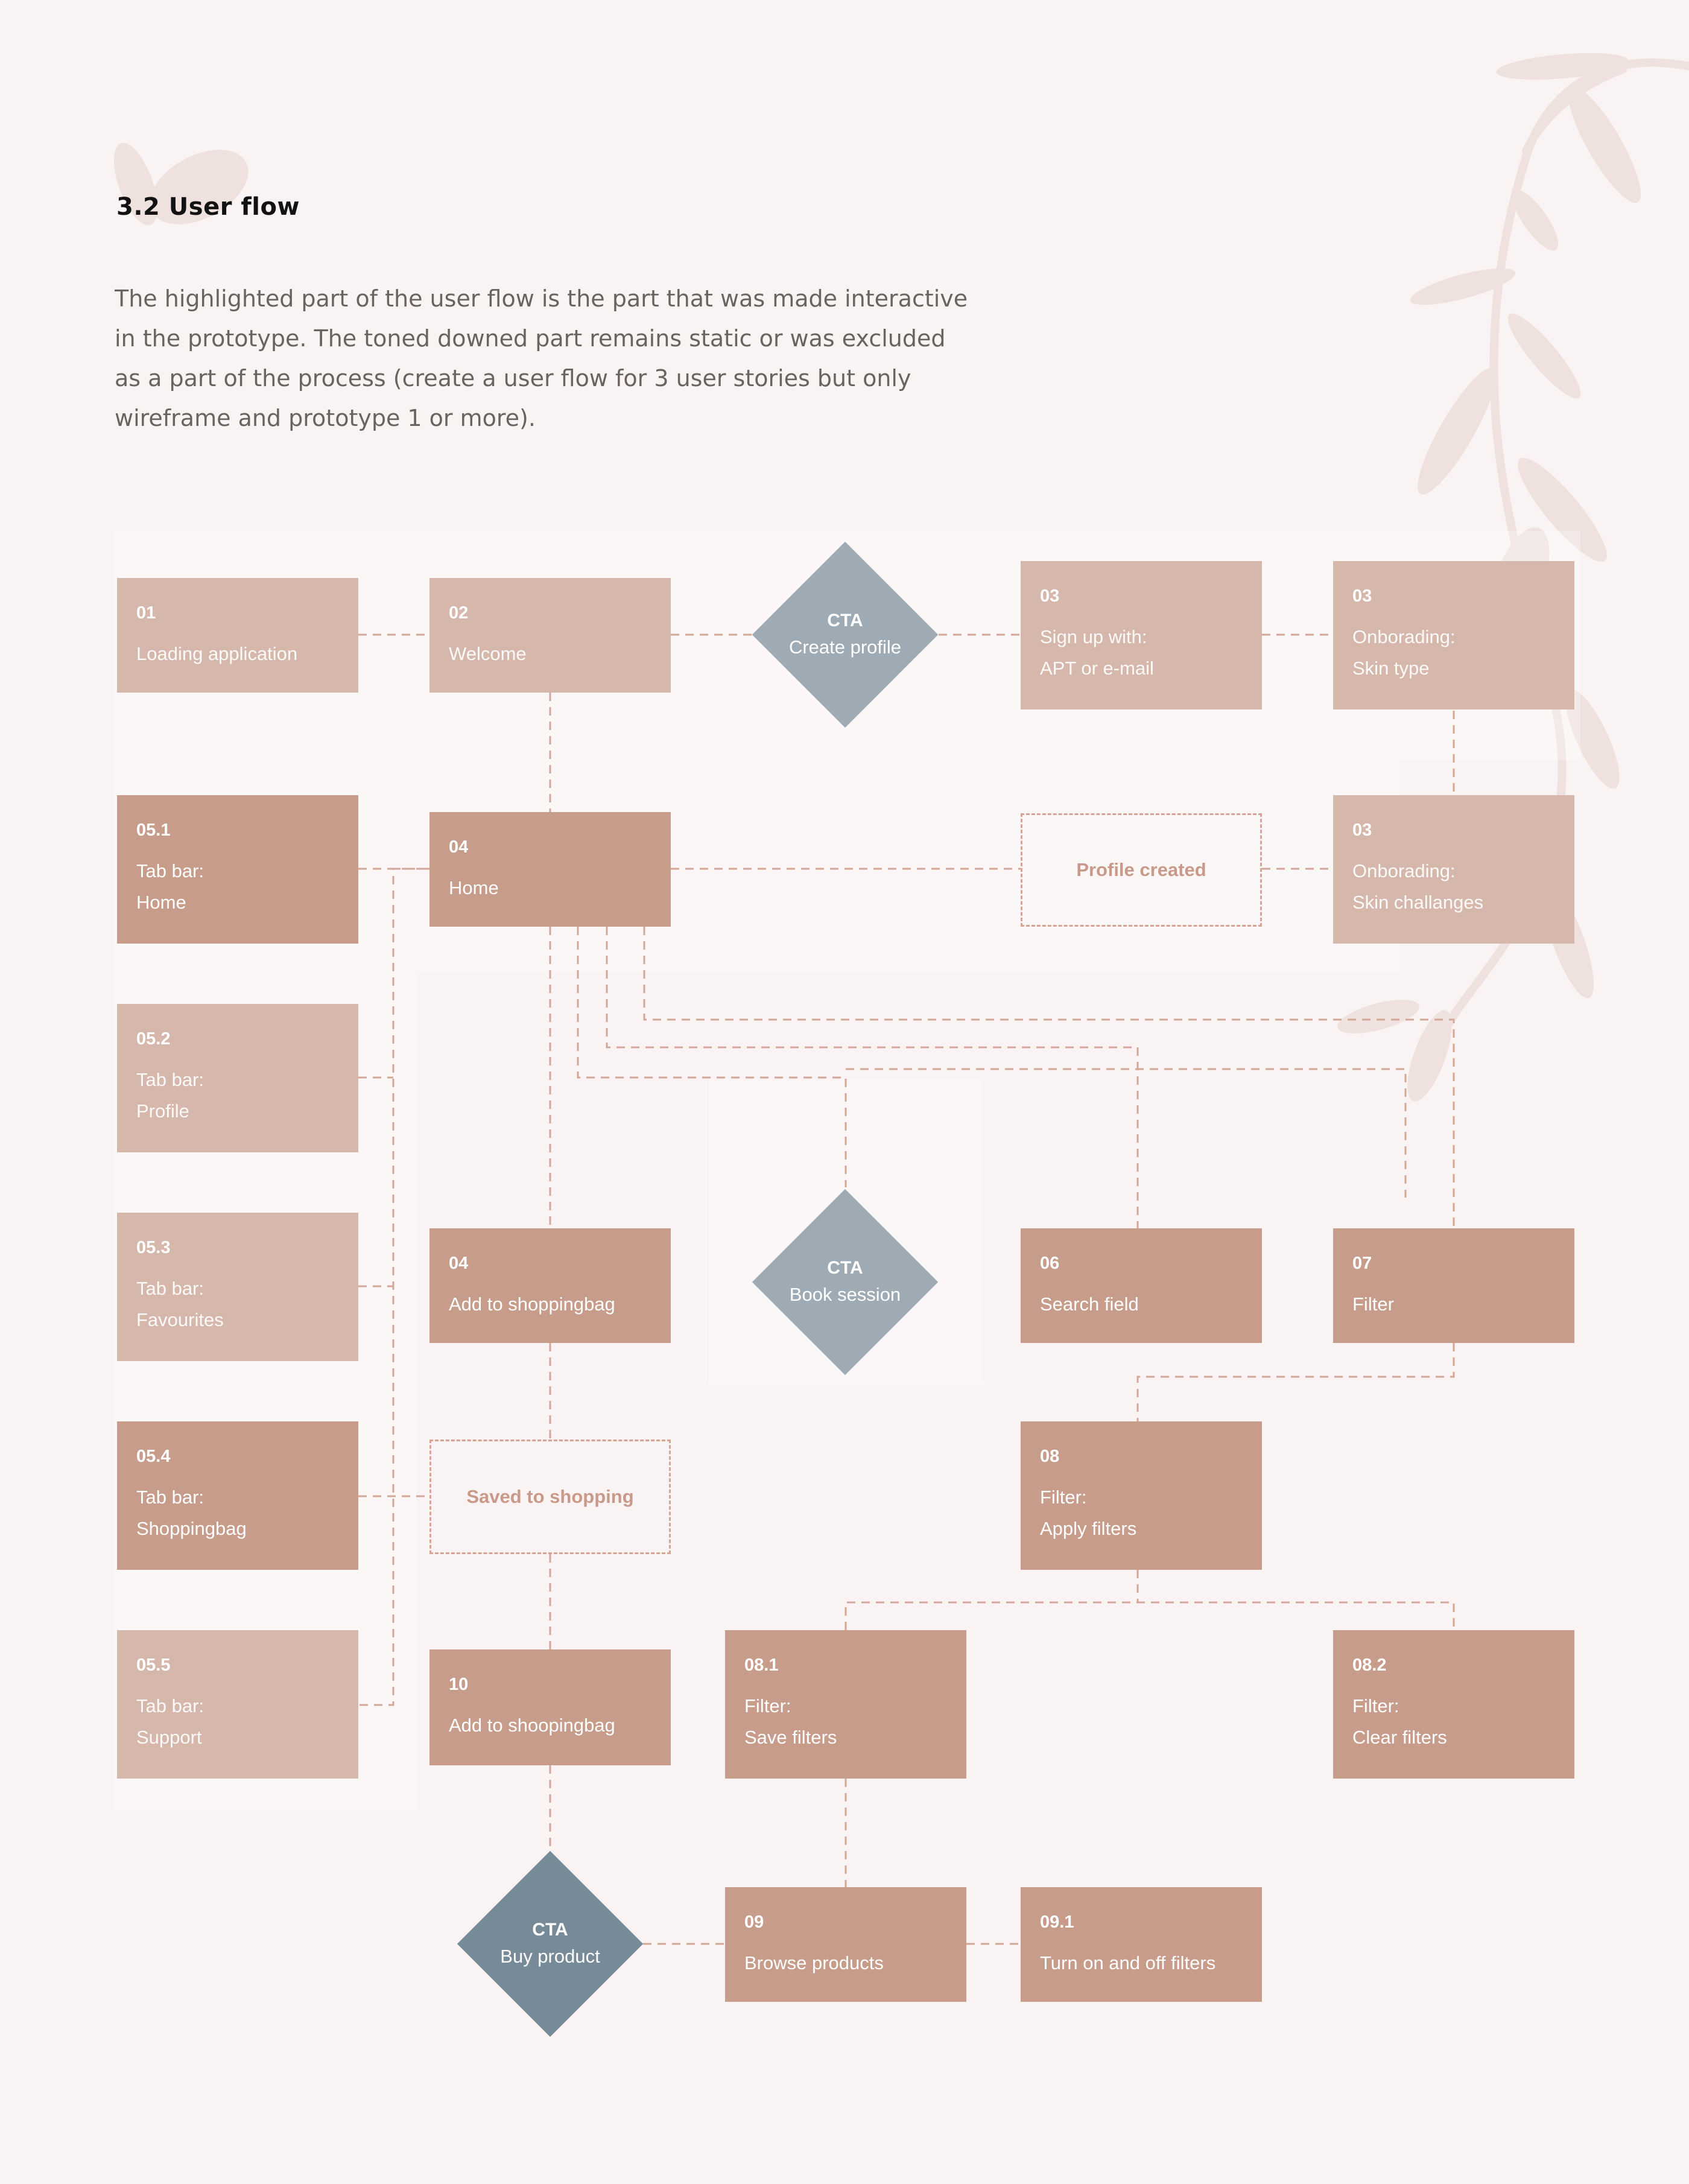 The width and height of the screenshot is (1689, 2184). I want to click on step-toggle-filters: 09.1 Turn on and off filters, so click(1141, 1945).